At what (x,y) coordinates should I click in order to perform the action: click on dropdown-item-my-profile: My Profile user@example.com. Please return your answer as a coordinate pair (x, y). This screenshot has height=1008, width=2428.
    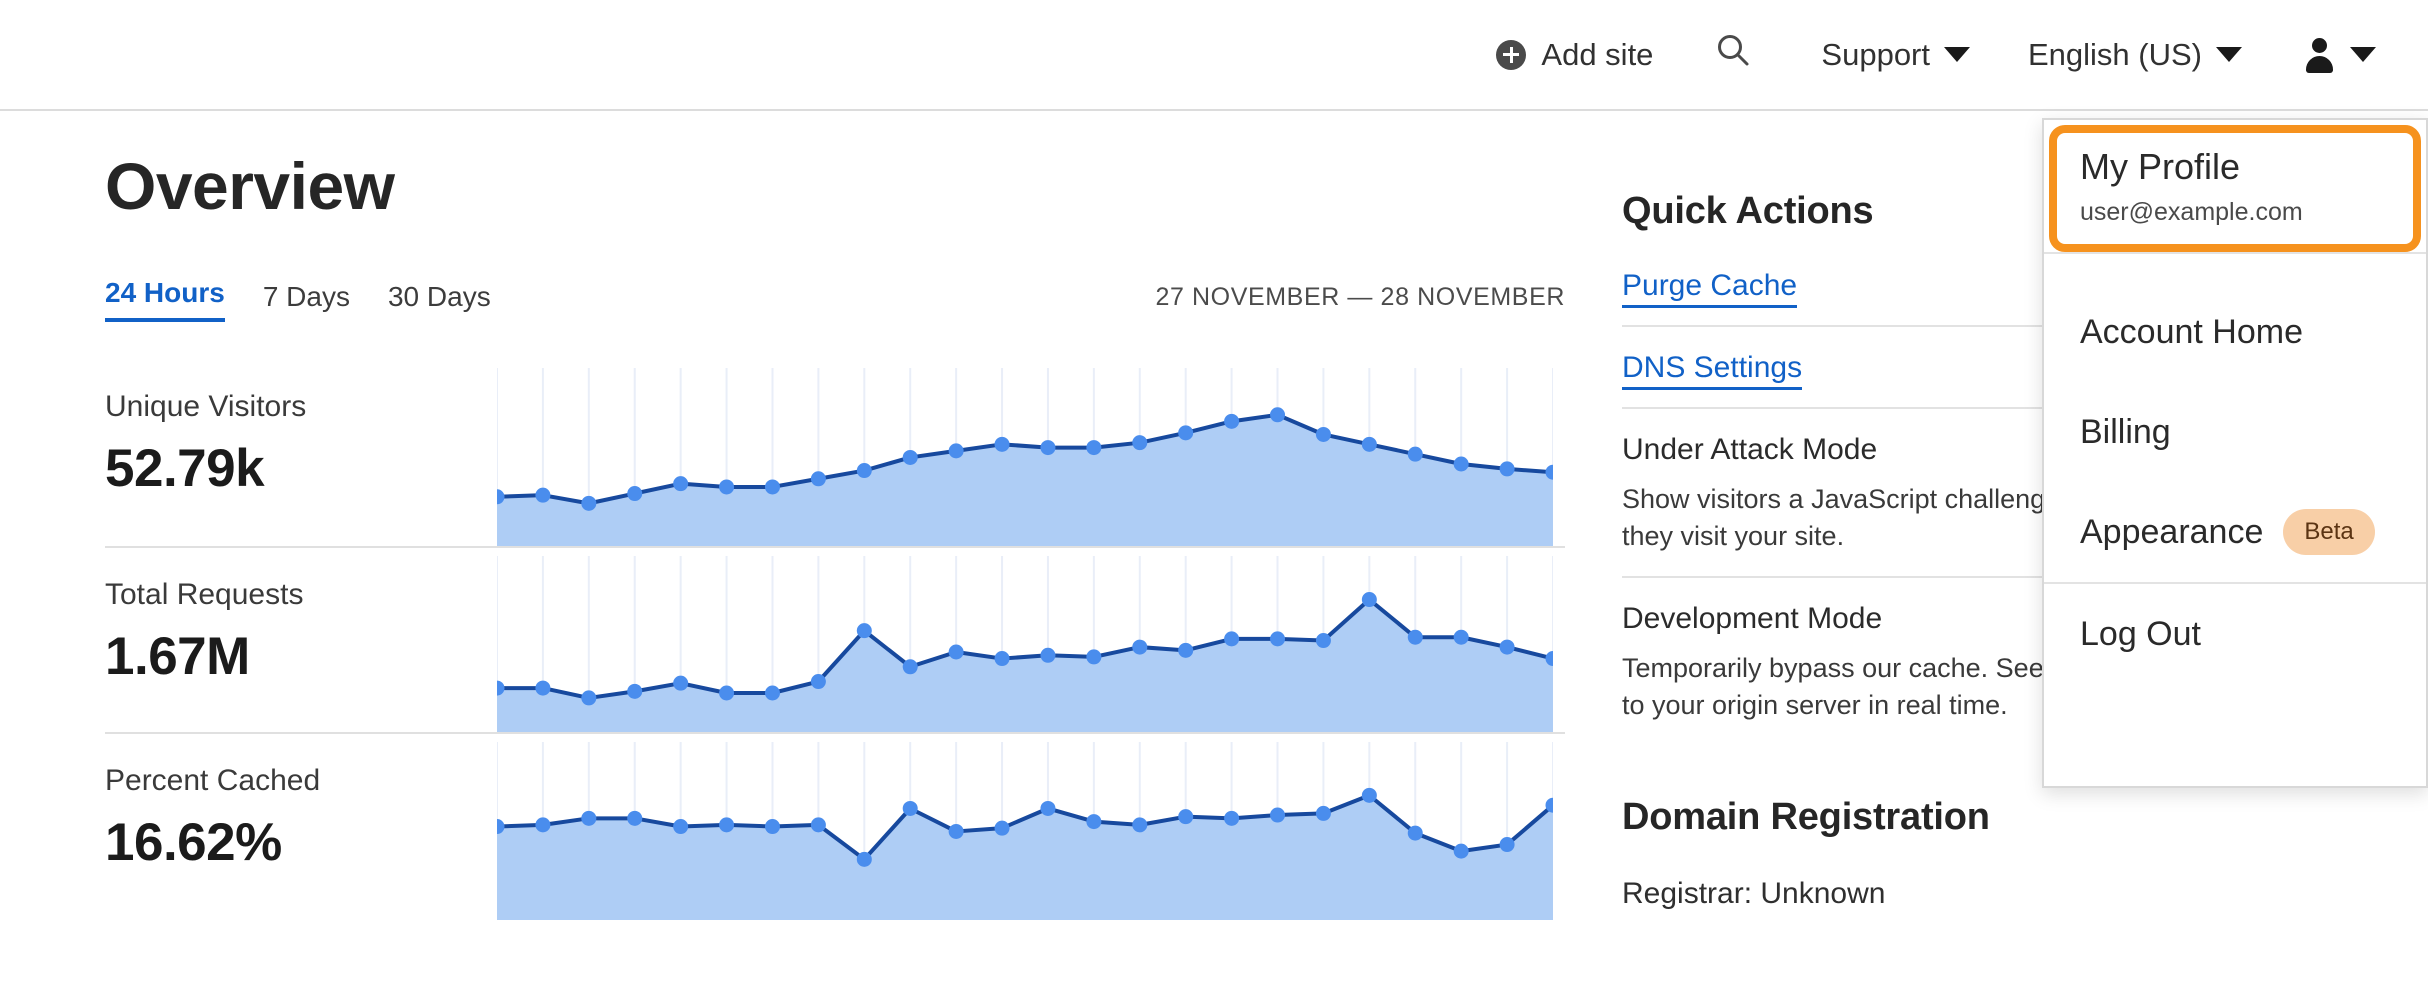
    Looking at the image, I should click on (2235, 187).